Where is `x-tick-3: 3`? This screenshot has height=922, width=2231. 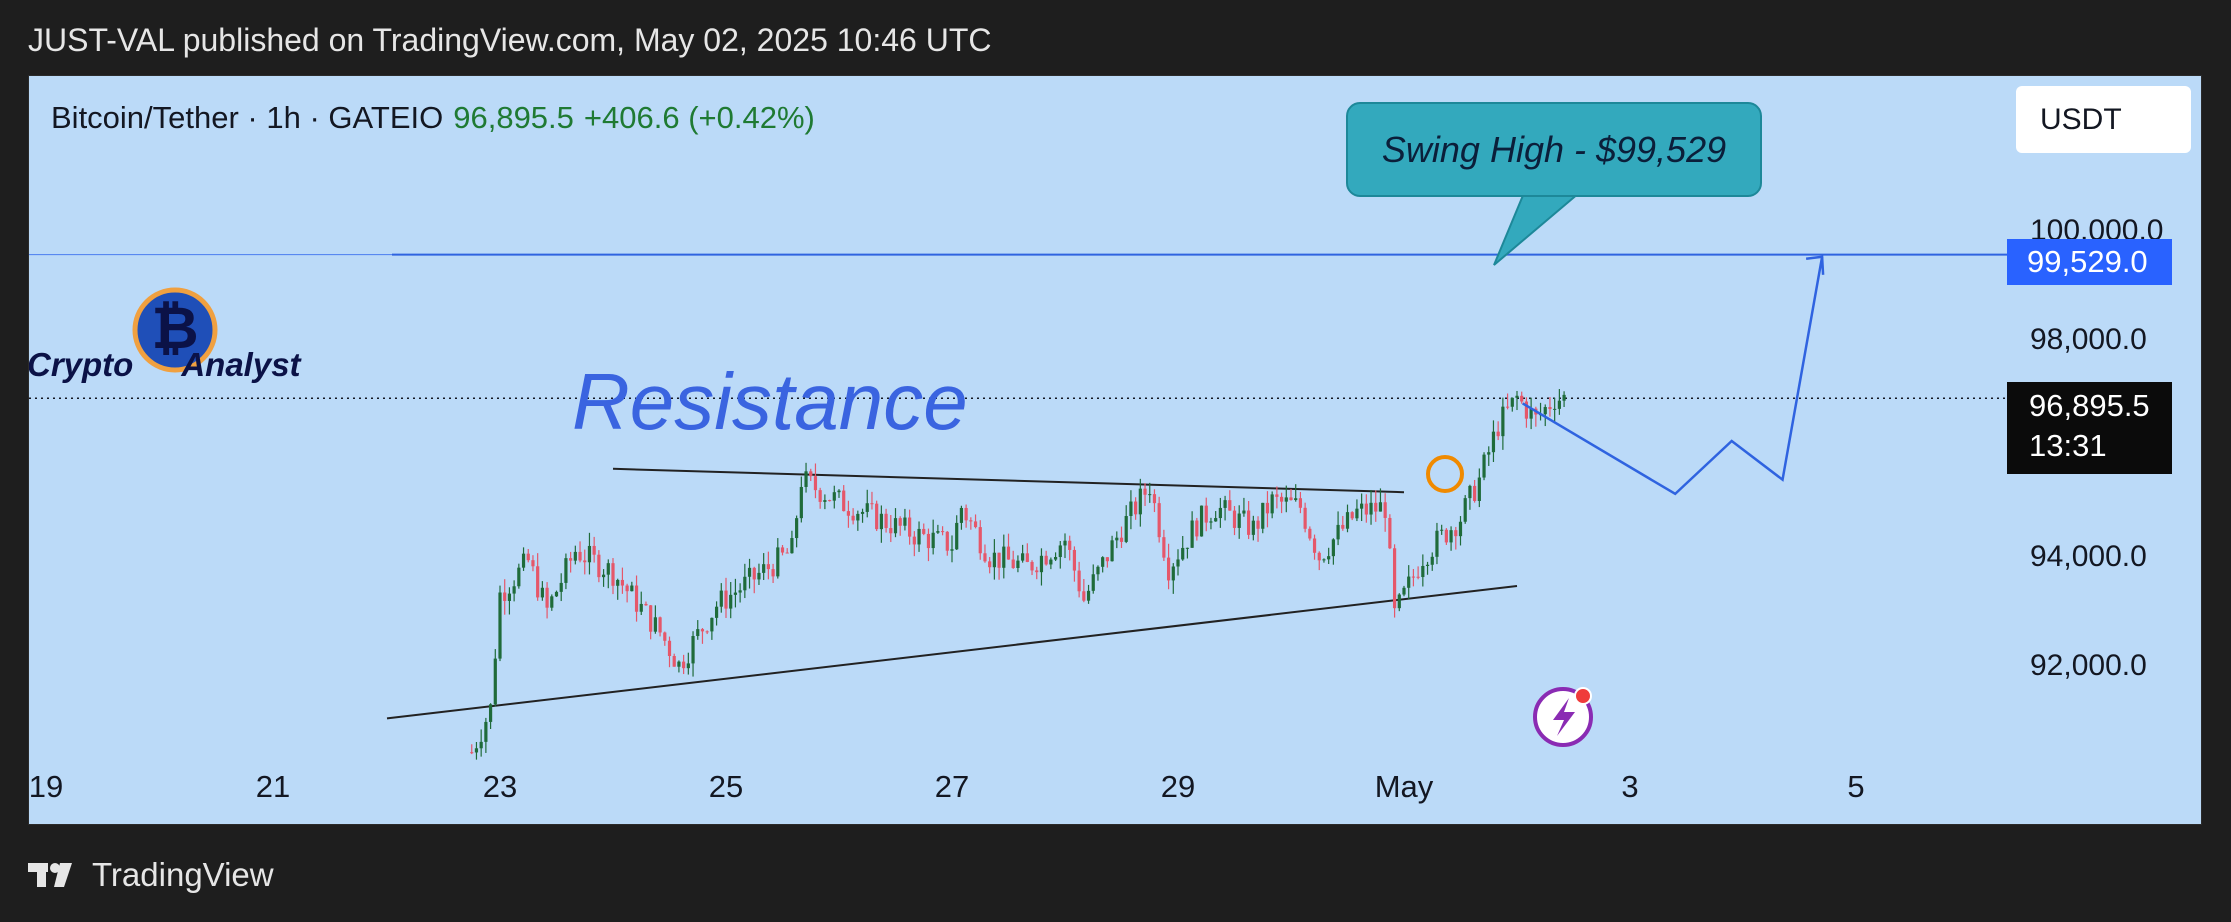
x-tick-3: 3 is located at coordinates (1630, 786).